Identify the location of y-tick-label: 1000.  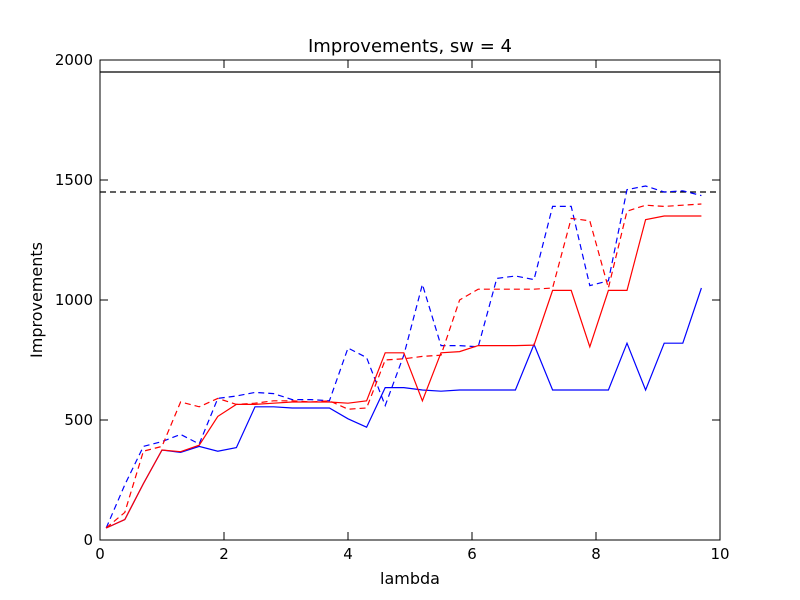
(74, 300).